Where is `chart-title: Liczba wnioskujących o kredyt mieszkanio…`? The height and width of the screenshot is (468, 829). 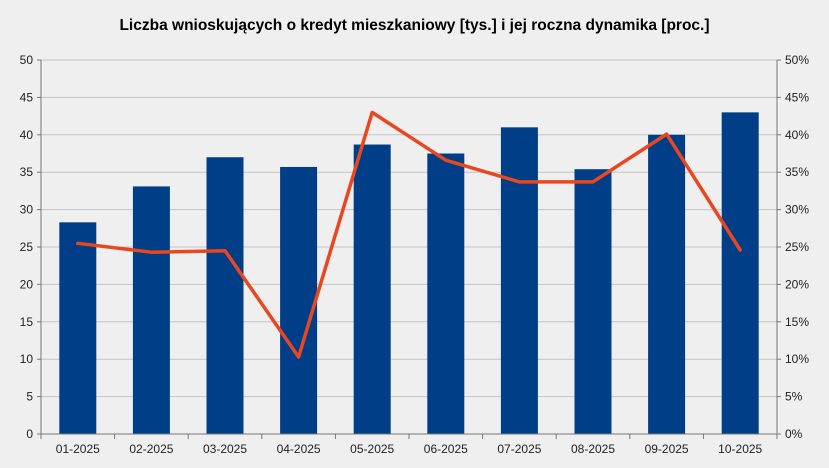
chart-title: Liczba wnioskujących o kredyt mieszkanio… is located at coordinates (414, 25).